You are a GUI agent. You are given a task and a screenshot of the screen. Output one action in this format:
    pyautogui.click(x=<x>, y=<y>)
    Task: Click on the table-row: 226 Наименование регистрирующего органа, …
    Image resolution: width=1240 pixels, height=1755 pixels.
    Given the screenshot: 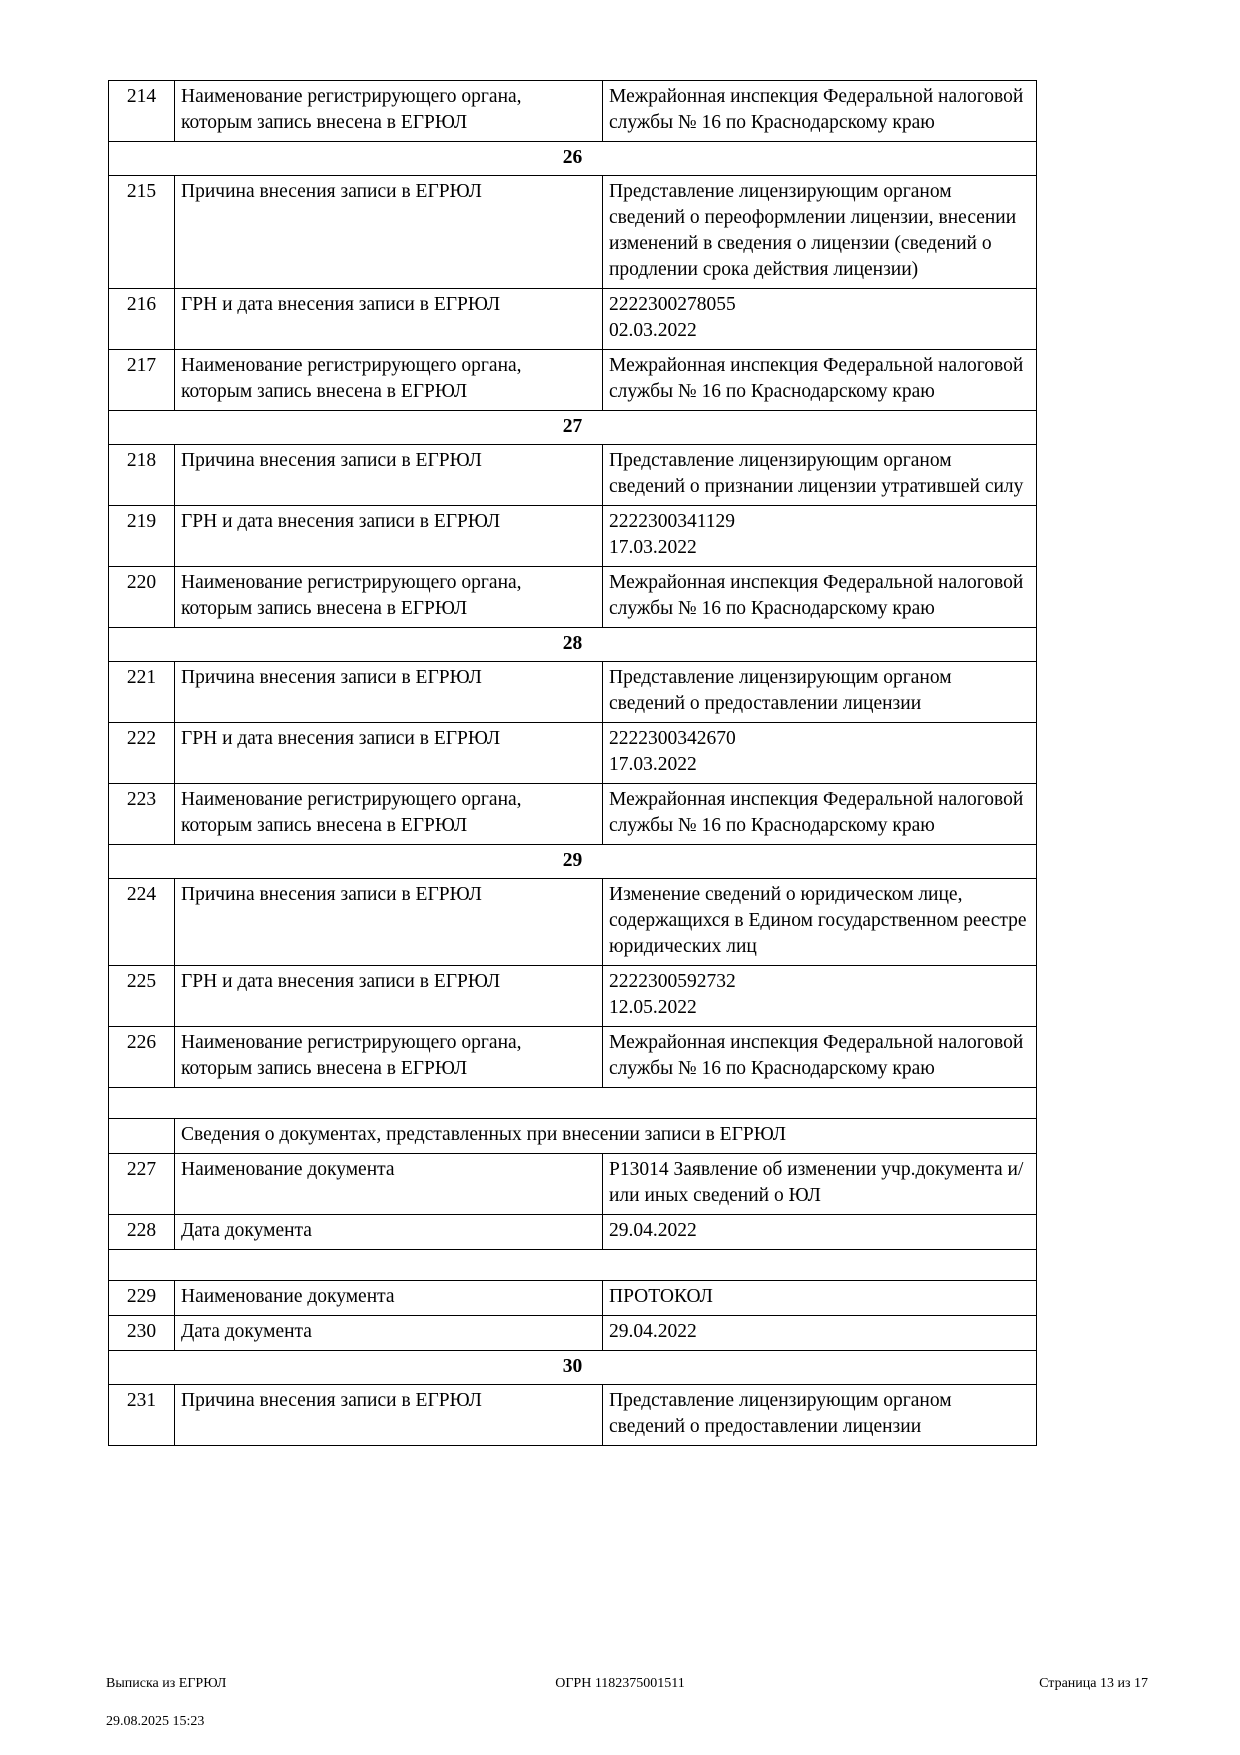 What is the action you would take?
    pyautogui.click(x=572, y=1057)
    